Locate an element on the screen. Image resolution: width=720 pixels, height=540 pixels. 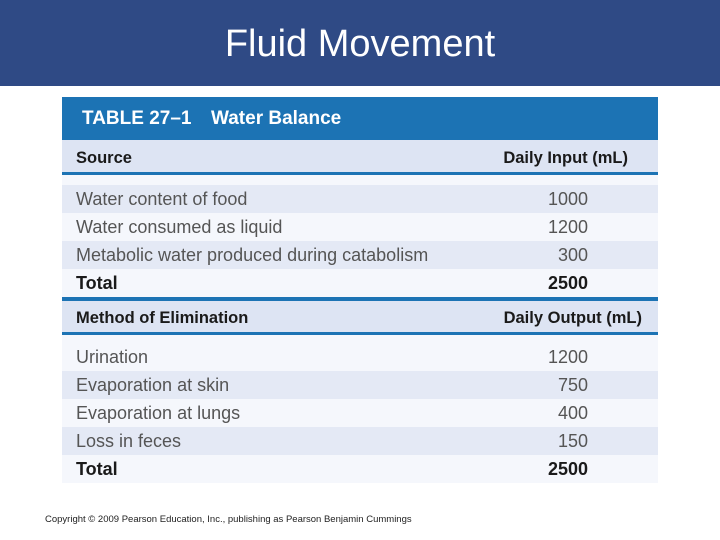
row-label: Loss in feces is located at coordinates (129, 441).